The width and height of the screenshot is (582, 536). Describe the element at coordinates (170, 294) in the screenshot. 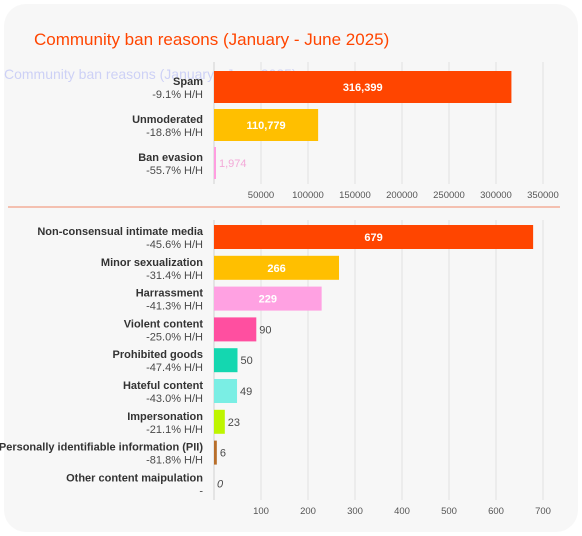

I see `category-label: Harrassment` at that location.